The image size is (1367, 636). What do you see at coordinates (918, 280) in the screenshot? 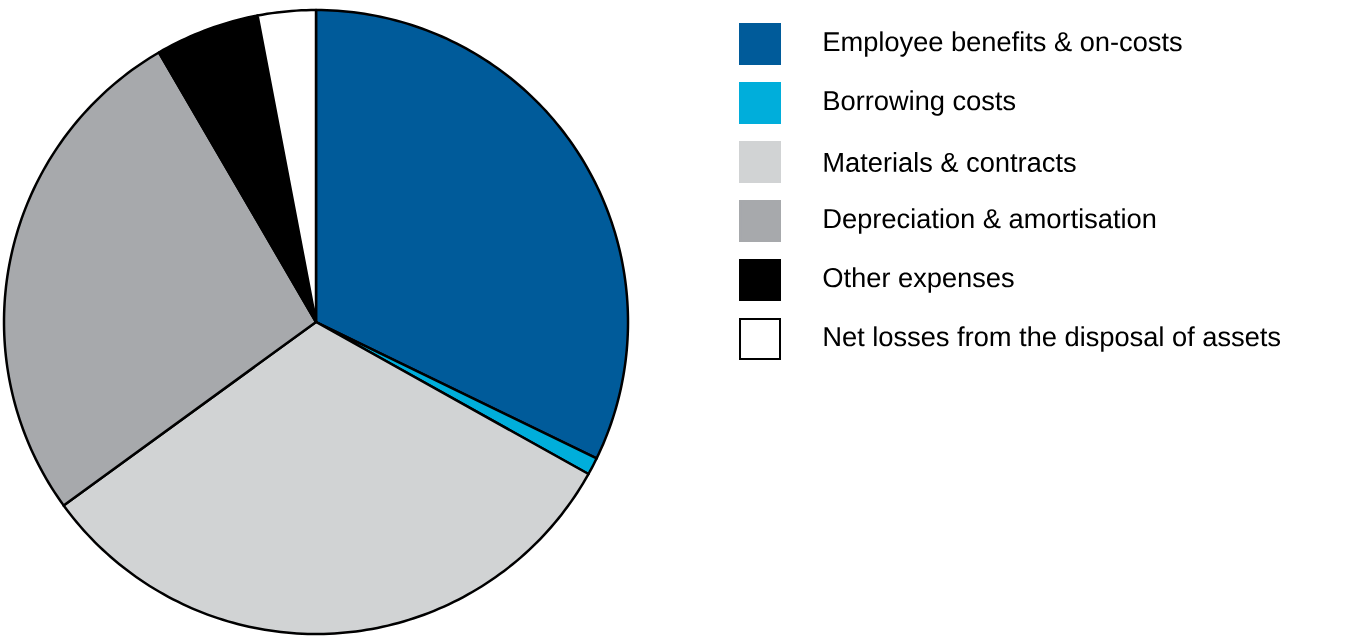
I see `legend-label: Other expenses` at bounding box center [918, 280].